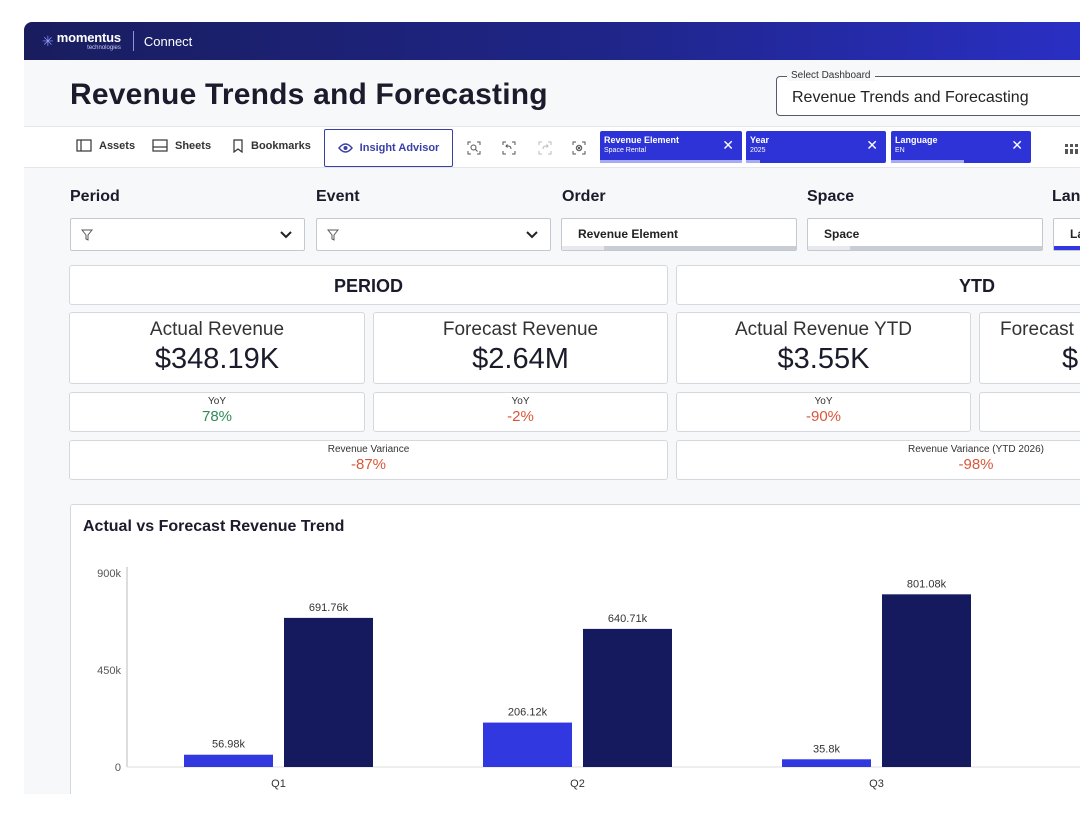  What do you see at coordinates (433, 234) in the screenshot?
I see `event-dropdown` at bounding box center [433, 234].